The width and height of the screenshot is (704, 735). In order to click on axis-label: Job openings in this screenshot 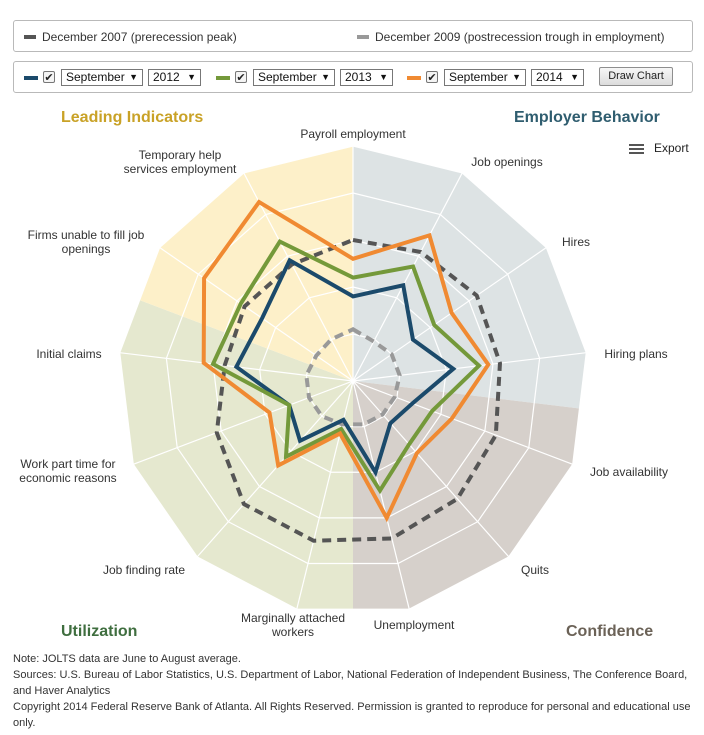, I will do `click(506, 162)`.